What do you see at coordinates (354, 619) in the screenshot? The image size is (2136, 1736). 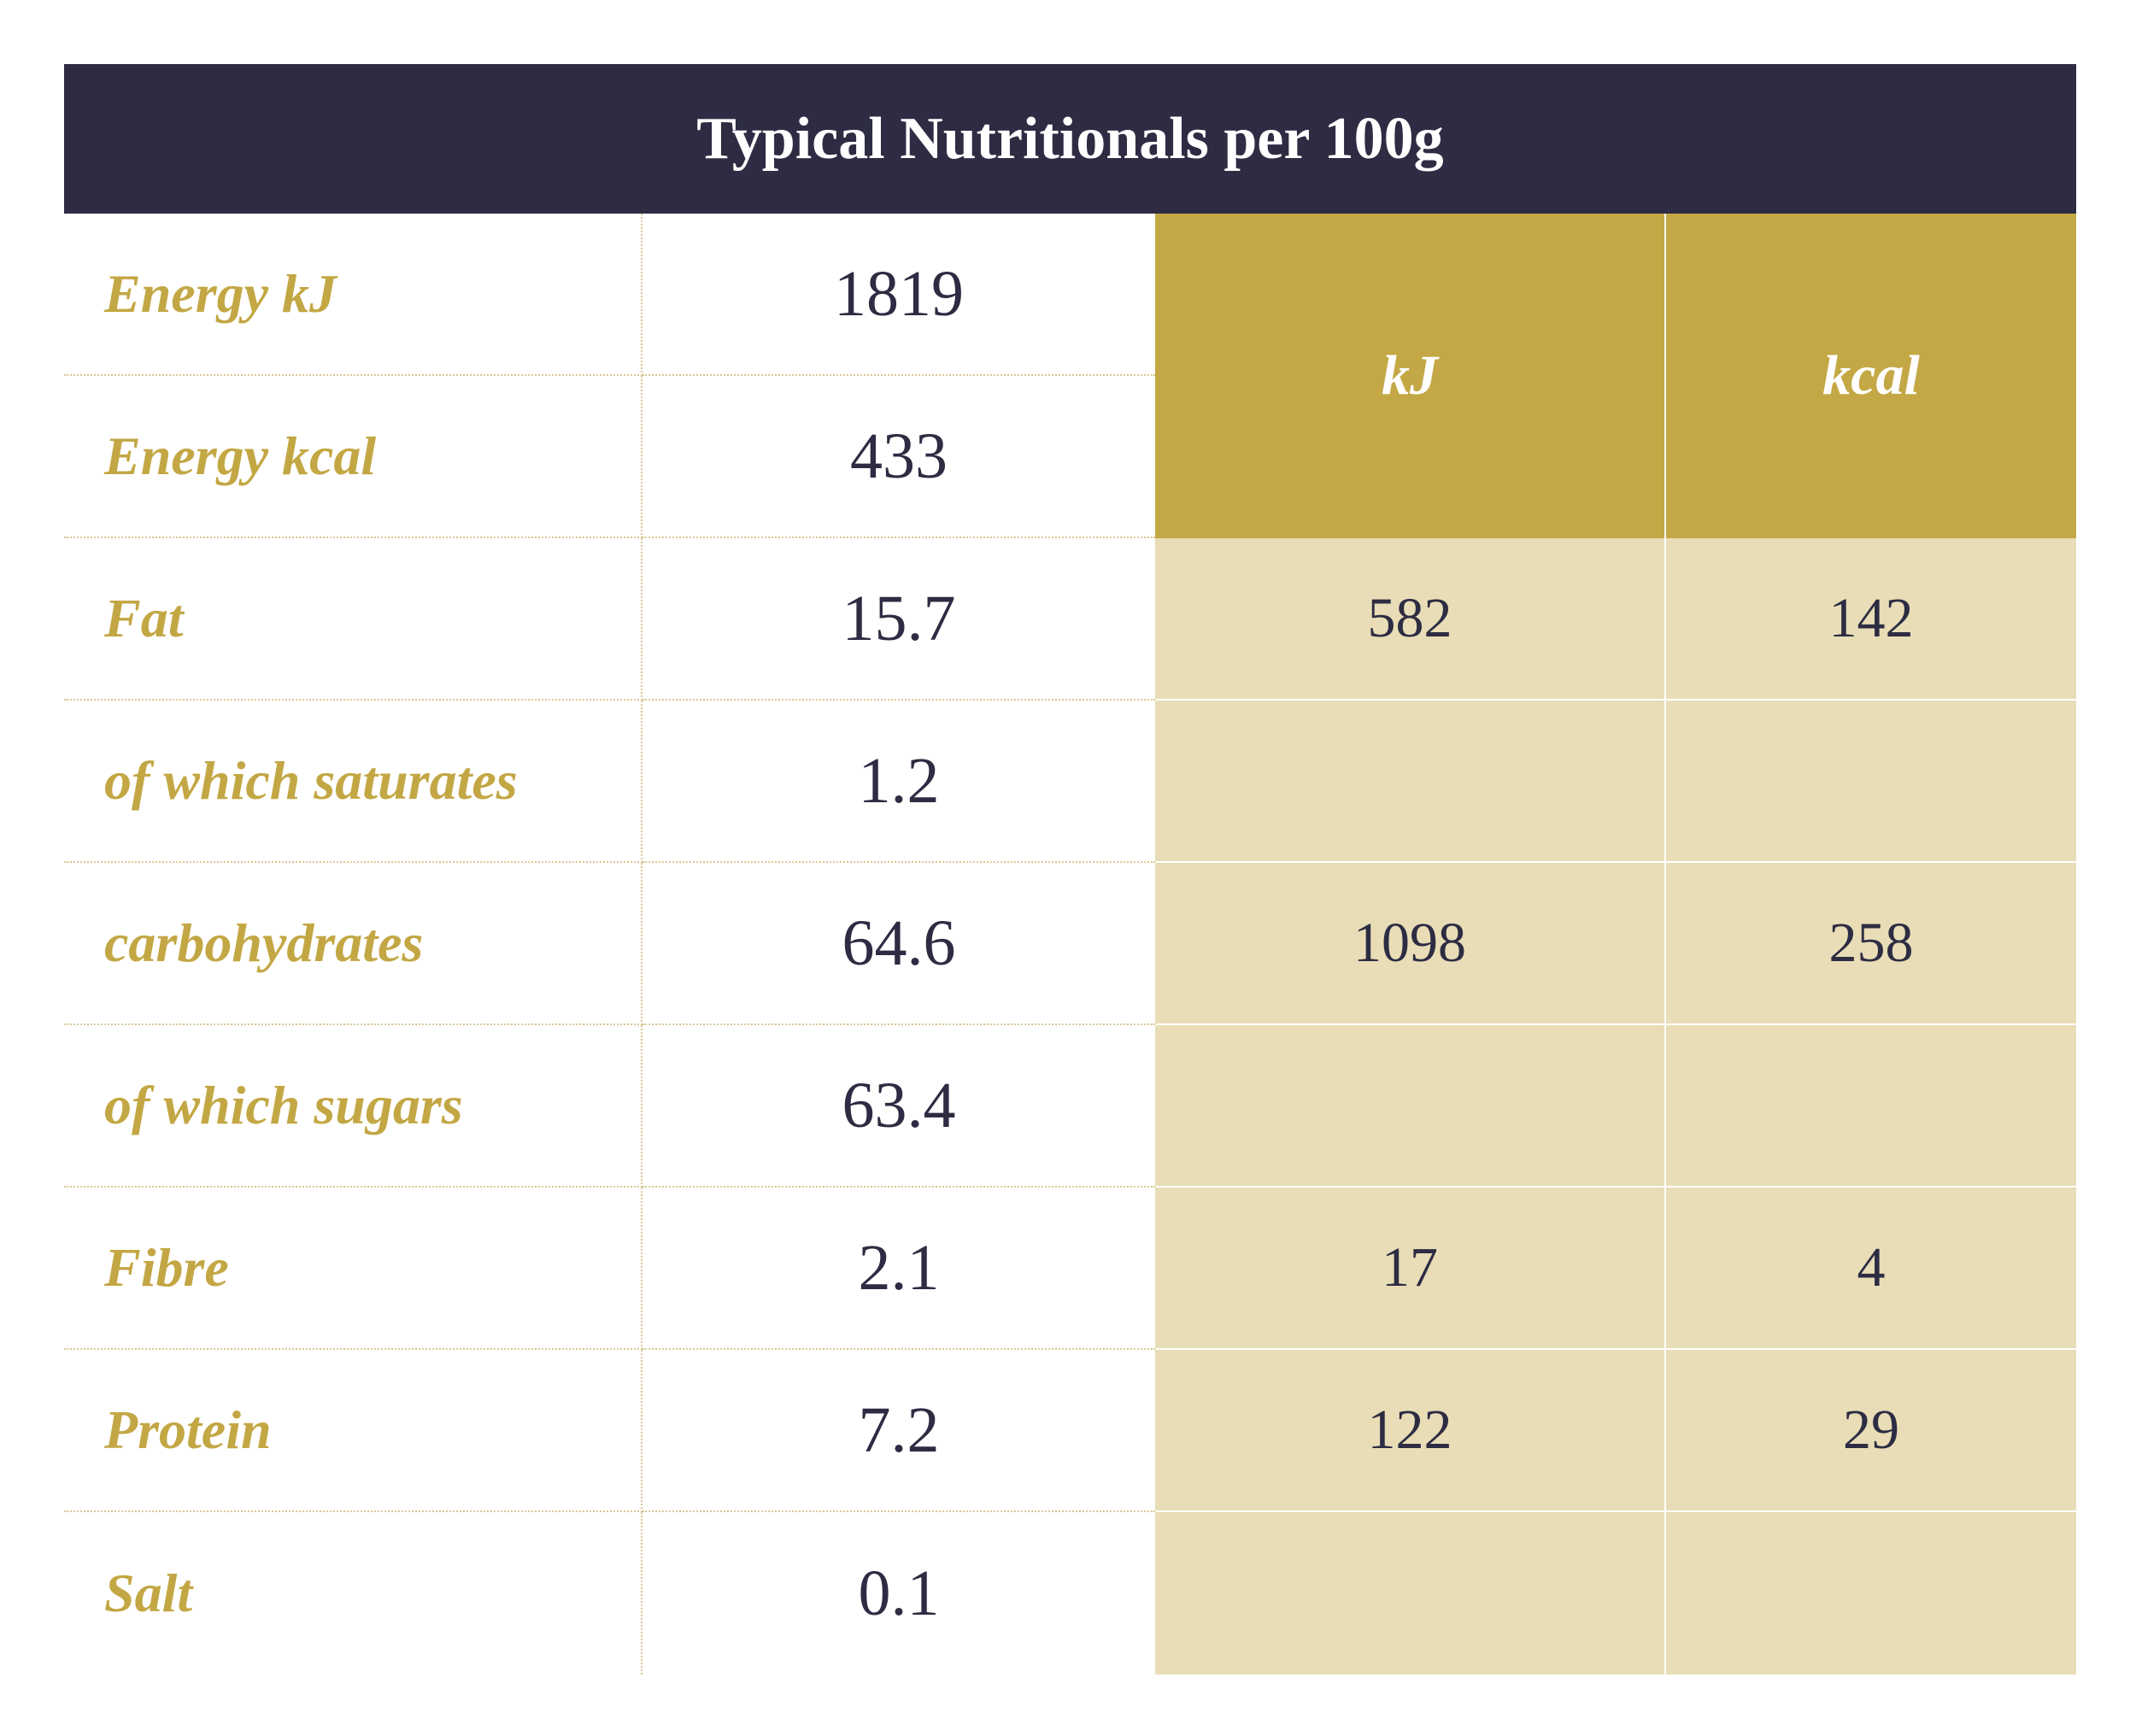 I see `row-label-fat: Fat` at bounding box center [354, 619].